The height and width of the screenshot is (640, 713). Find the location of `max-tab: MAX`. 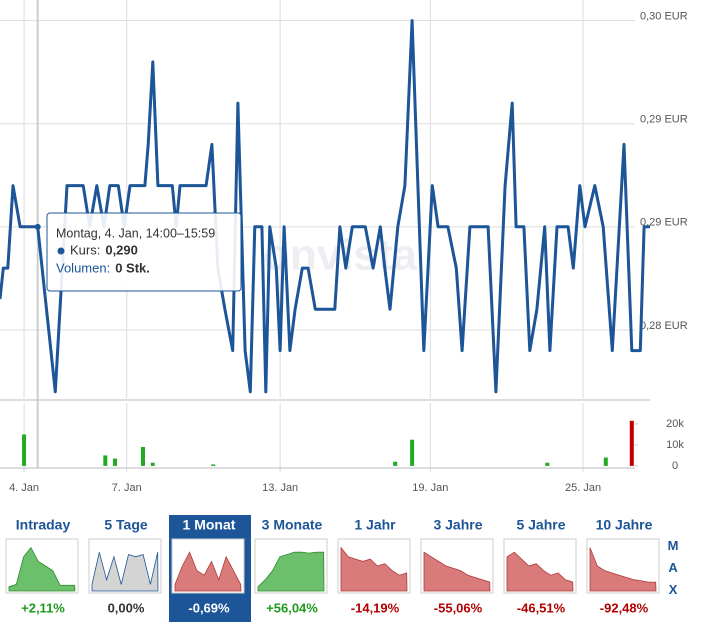

max-tab: MAX is located at coordinates (673, 571).